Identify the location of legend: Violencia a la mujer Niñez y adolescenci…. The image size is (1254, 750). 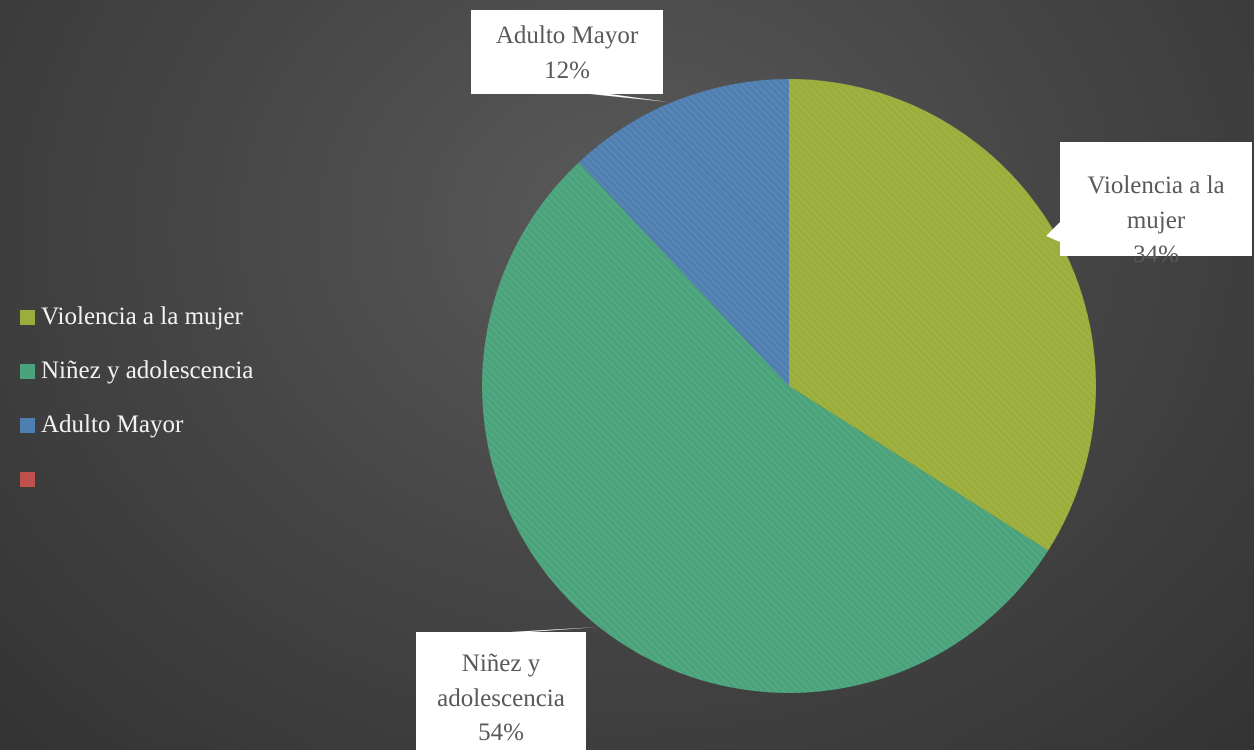
(136, 398).